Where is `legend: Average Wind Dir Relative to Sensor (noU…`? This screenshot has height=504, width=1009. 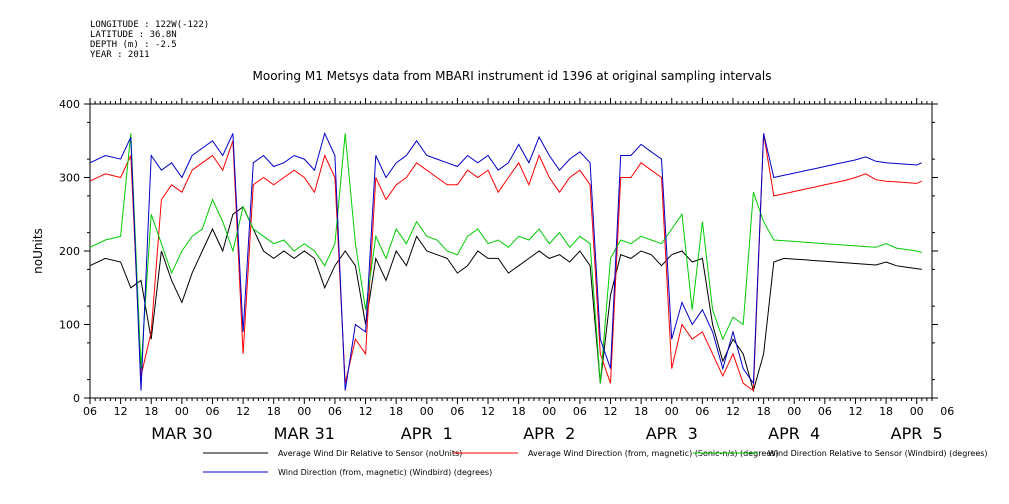
legend: Average Wind Dir Relative to Sensor (noU… is located at coordinates (595, 463).